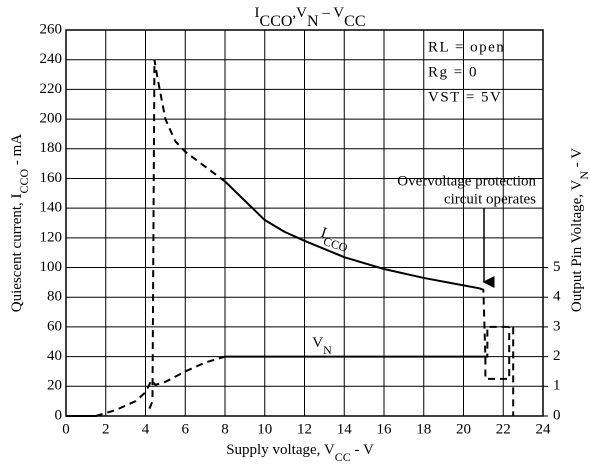  I want to click on chart-title: ICCO,VN – VCC, so click(310, 17).